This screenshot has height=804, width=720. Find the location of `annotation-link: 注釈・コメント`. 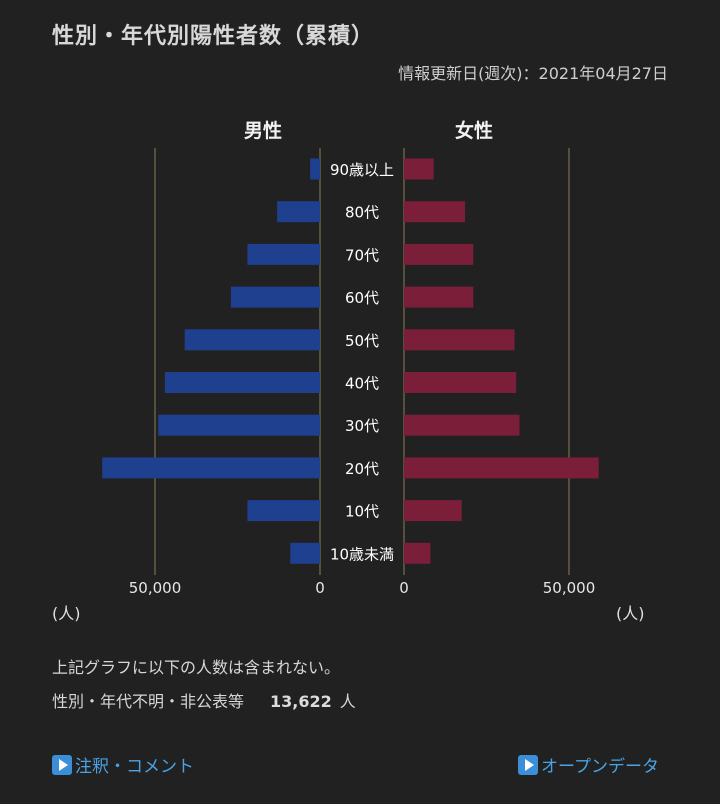

annotation-link: 注釈・コメント is located at coordinates (123, 764).